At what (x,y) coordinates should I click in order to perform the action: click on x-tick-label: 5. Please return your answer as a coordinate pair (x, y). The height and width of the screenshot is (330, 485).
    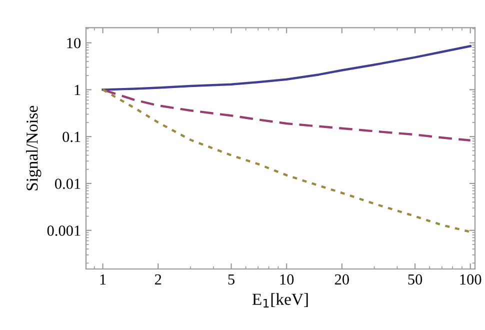
    Looking at the image, I should click on (231, 279).